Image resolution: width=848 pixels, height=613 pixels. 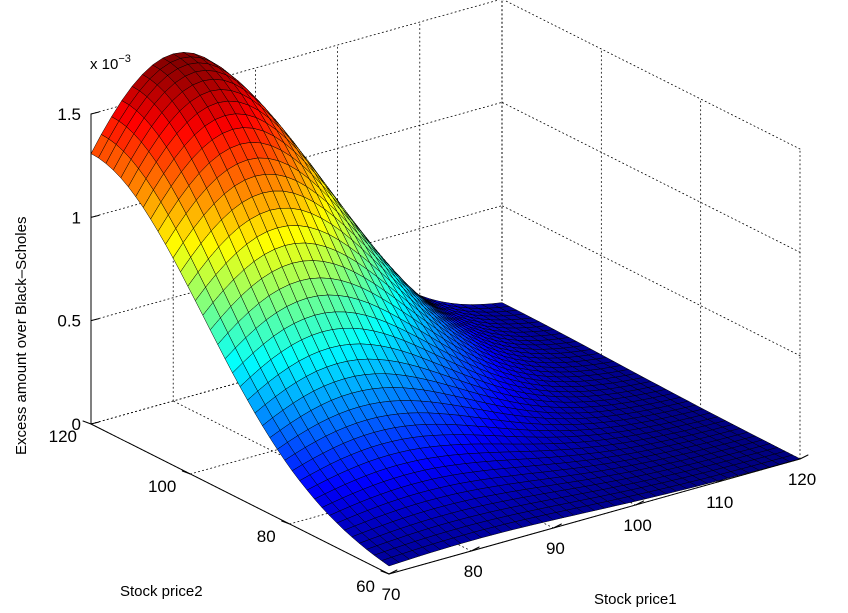 What do you see at coordinates (76, 424) in the screenshot?
I see `z-tick-label: 0` at bounding box center [76, 424].